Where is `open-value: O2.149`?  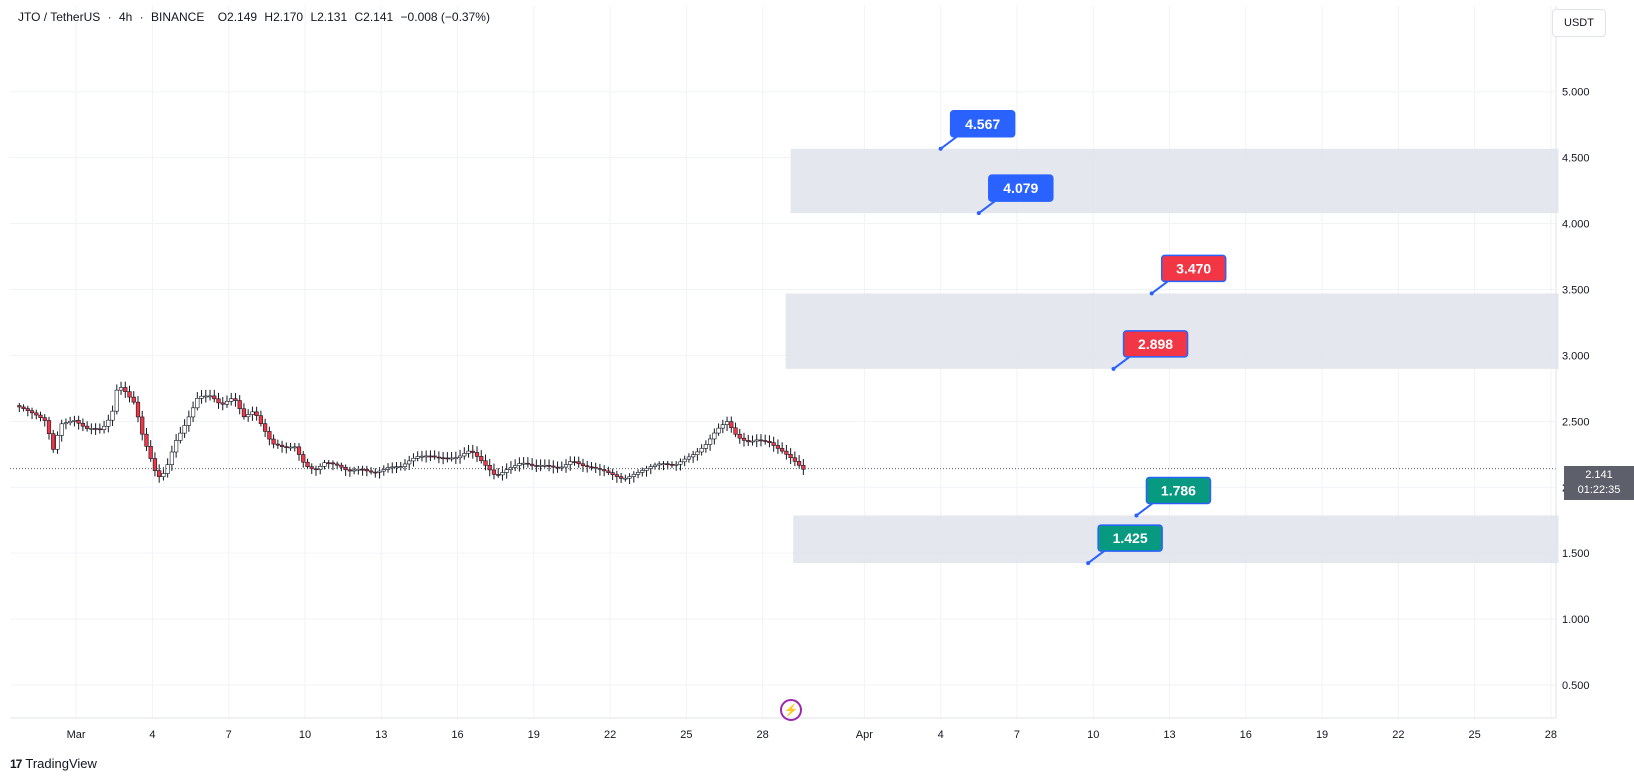 open-value: O2.149 is located at coordinates (237, 17).